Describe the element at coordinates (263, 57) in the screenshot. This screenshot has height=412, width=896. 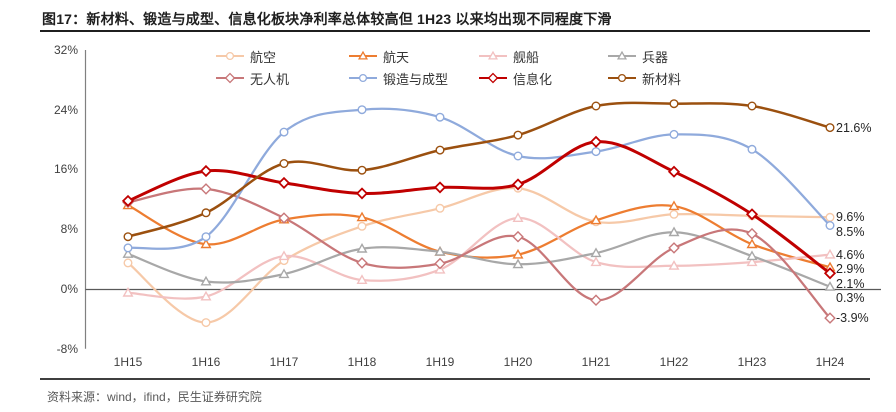
I see `legend-label-aviation: 航空` at that location.